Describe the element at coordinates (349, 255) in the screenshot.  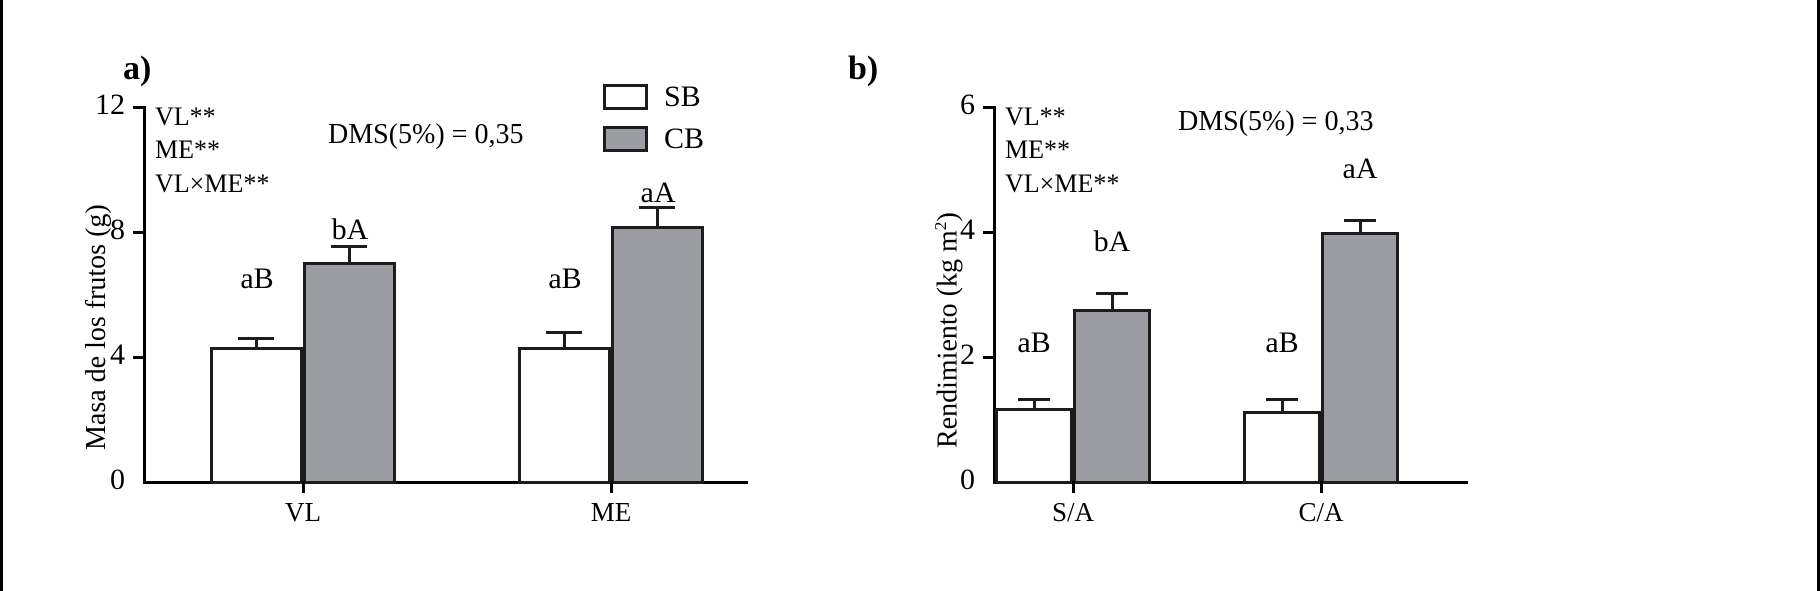
I see `errorbar-a-vl-cb` at that location.